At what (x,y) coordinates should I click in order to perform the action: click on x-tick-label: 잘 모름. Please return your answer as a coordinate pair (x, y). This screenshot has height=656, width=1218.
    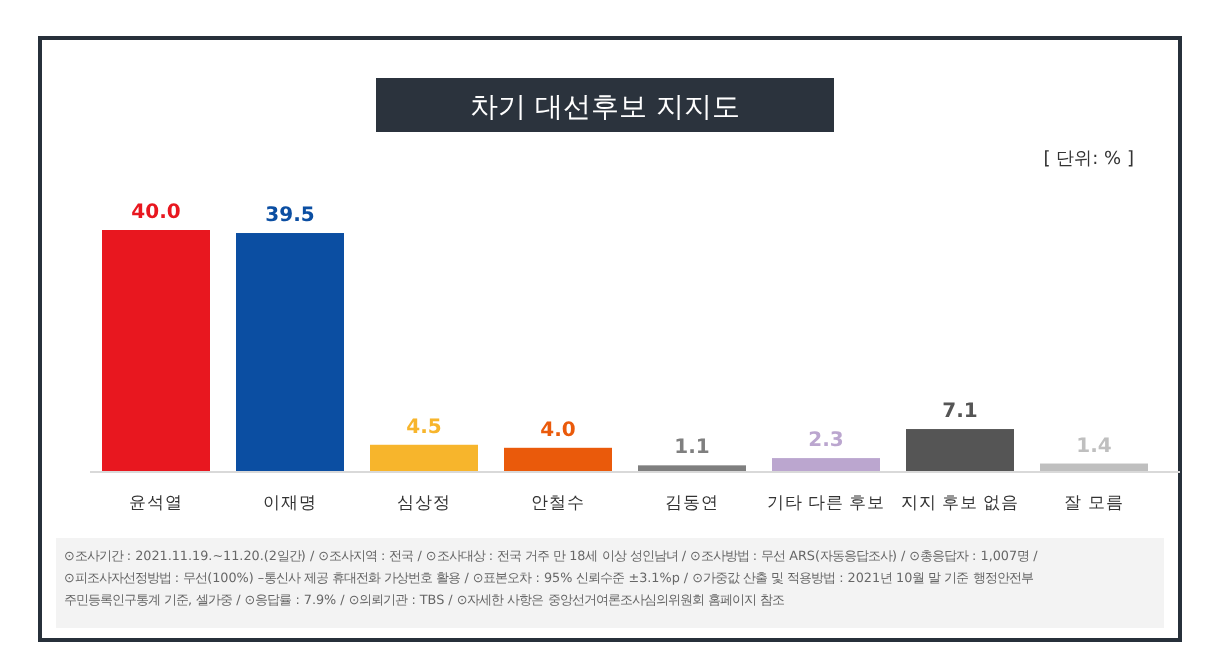
    Looking at the image, I should click on (1094, 504).